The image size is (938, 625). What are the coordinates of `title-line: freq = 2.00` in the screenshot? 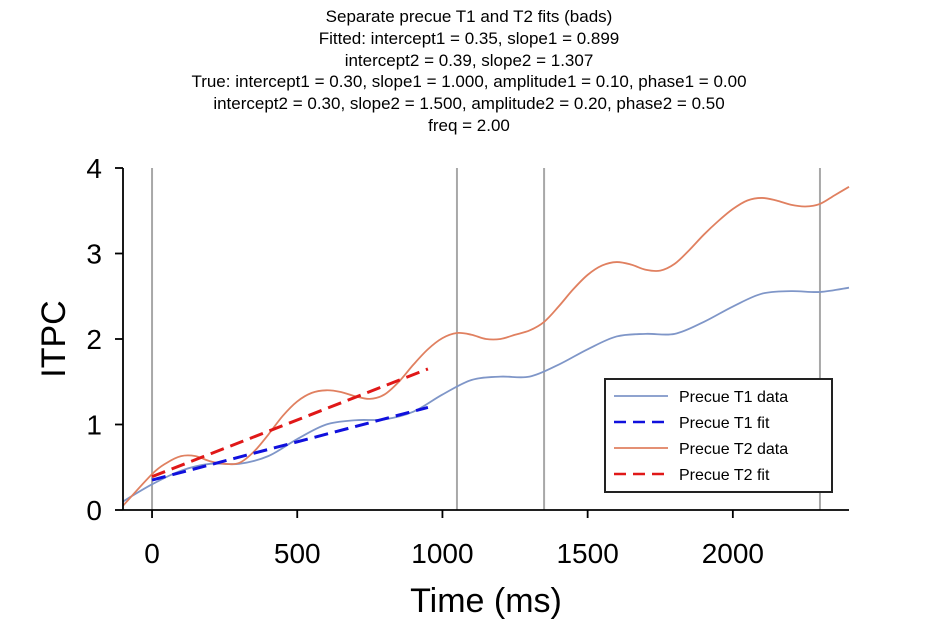 It's located at (469, 125).